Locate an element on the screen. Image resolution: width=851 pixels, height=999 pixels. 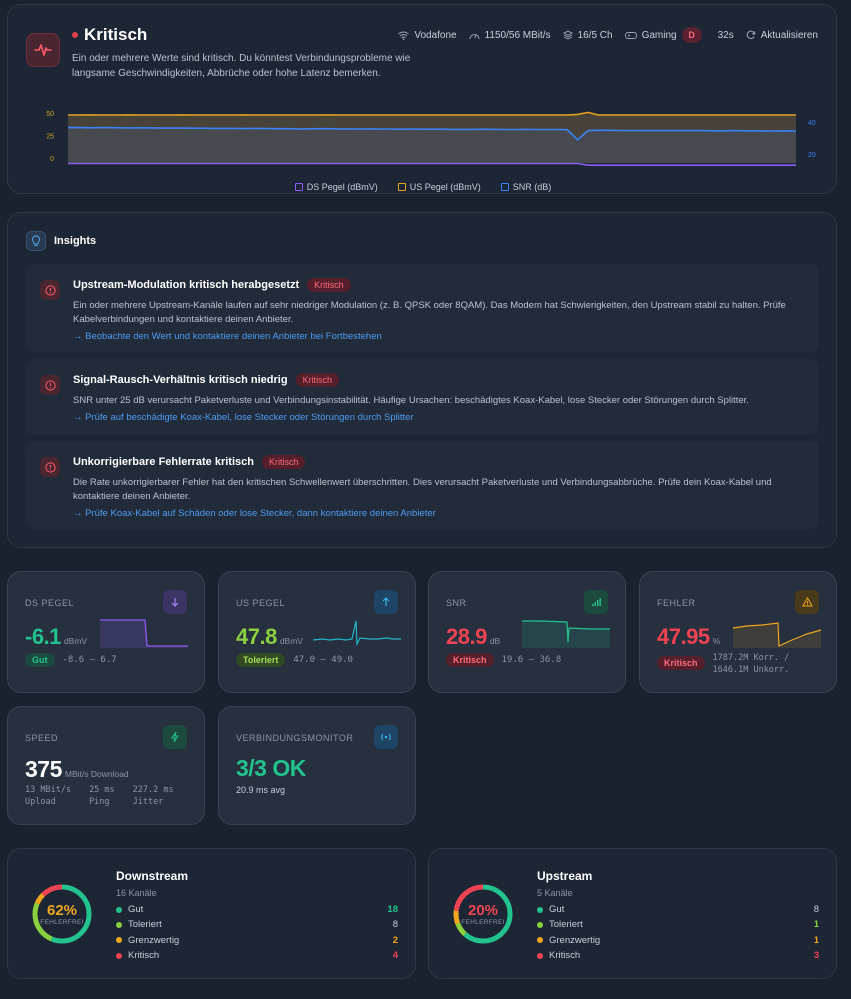
breakdown-row: Gut 18 is located at coordinates (257, 909).